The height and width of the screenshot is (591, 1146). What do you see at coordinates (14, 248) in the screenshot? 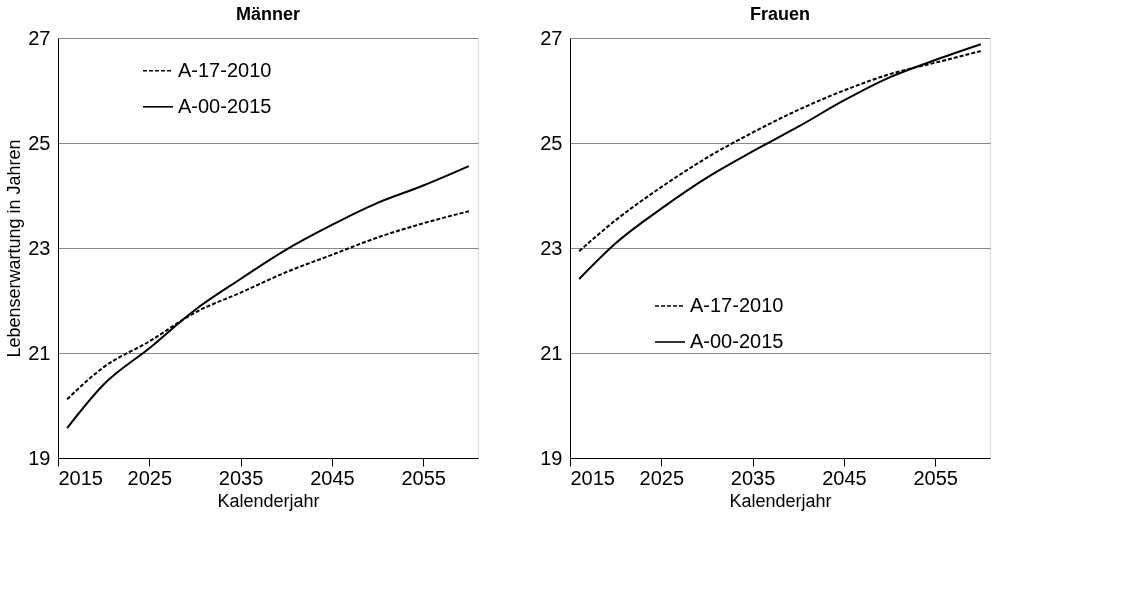
I see `y-axis-title: Lebenserwartung in Jahren` at bounding box center [14, 248].